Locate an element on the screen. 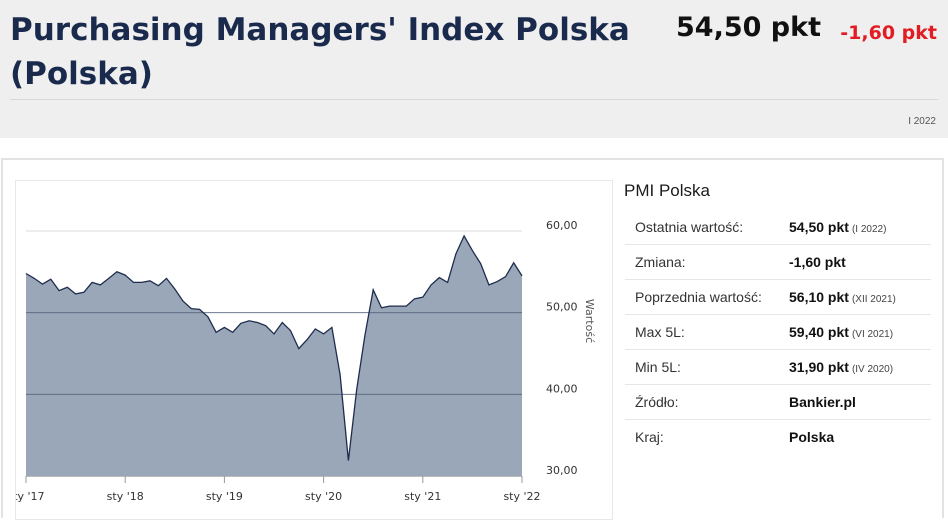 This screenshot has width=948, height=520. stats-label: Poprzednia wartość: is located at coordinates (707, 297).